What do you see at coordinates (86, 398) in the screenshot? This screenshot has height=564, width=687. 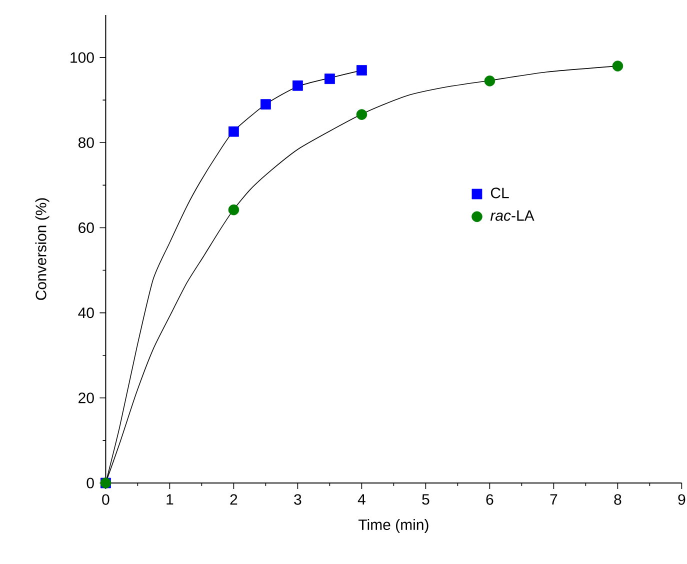 I see `y-tick-label: 20` at bounding box center [86, 398].